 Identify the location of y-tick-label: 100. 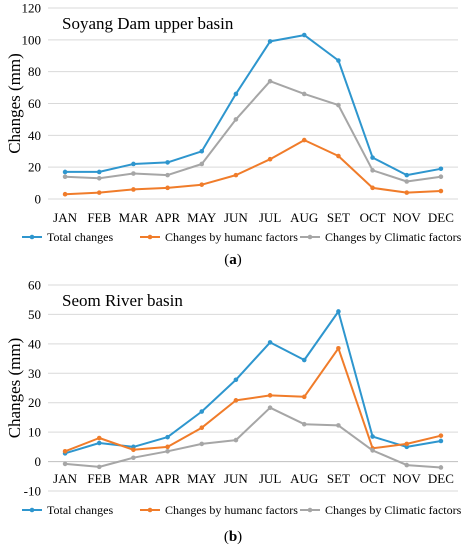
(32, 39).